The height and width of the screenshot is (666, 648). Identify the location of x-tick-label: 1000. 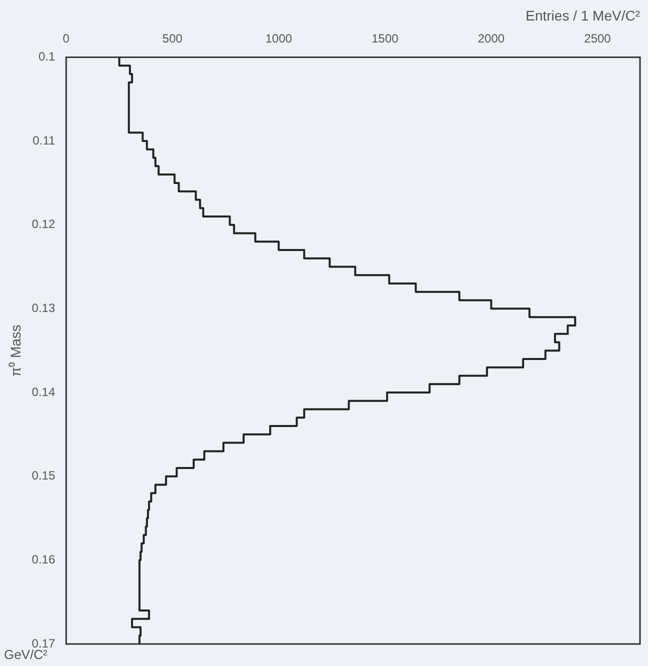
(278, 38).